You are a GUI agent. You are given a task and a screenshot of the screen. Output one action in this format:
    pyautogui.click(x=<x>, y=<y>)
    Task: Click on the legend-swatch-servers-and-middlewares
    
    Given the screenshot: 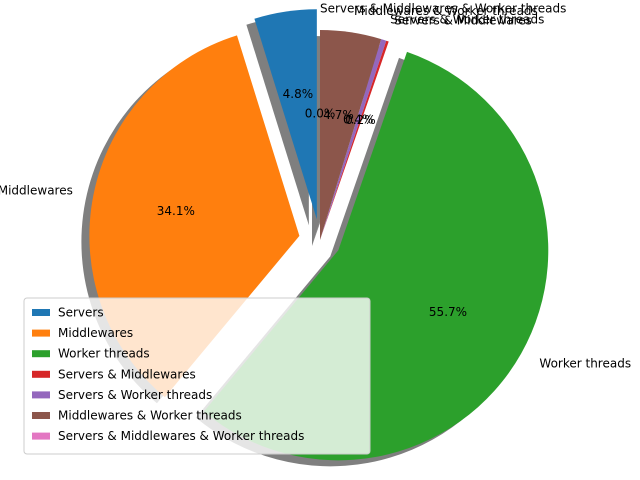 What is the action you would take?
    pyautogui.click(x=41, y=374)
    